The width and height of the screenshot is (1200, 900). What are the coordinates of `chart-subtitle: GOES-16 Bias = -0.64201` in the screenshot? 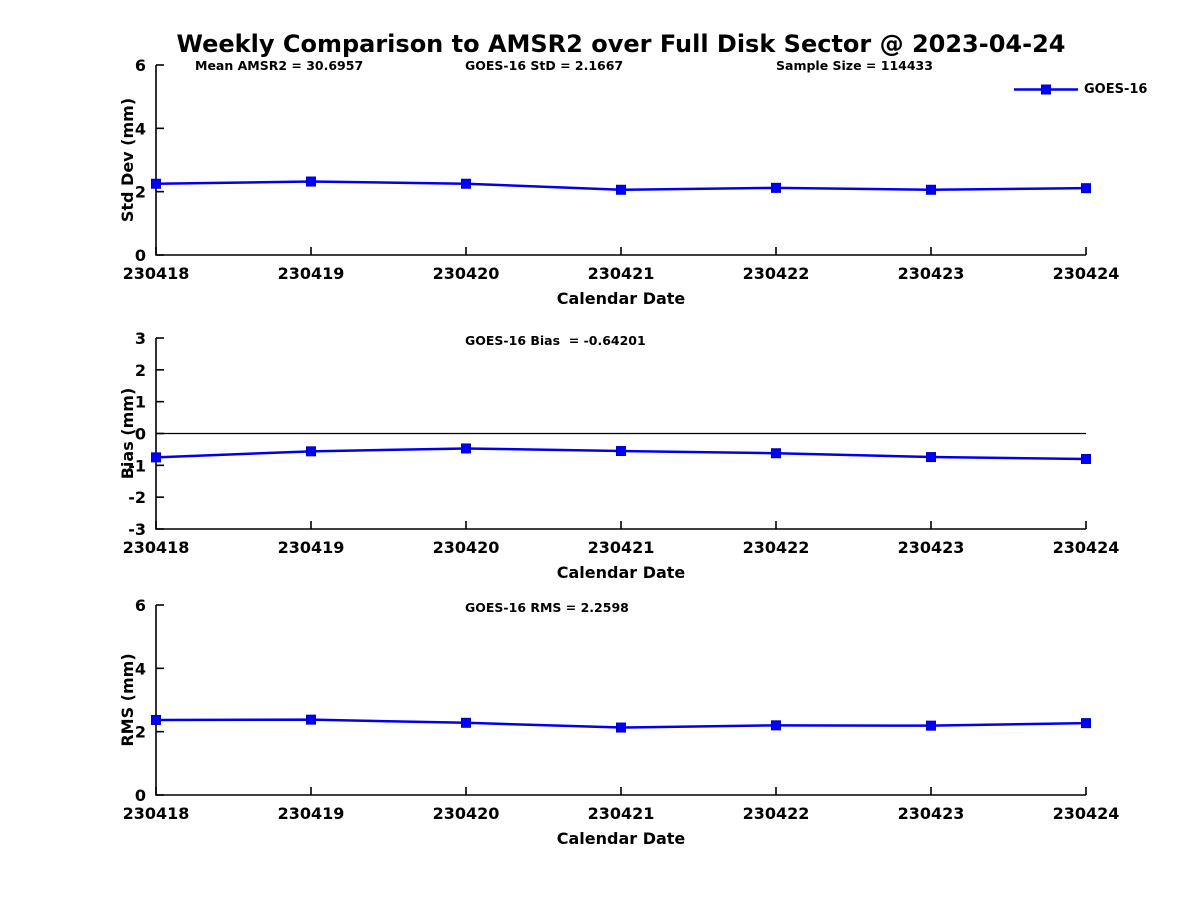 It's located at (555, 340).